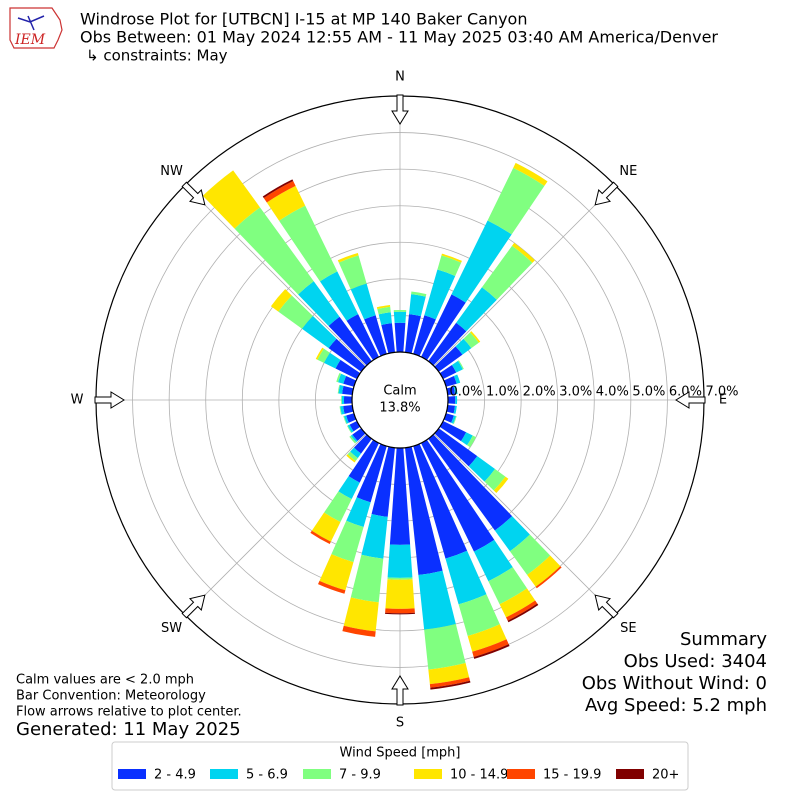  I want to click on summary-line: Summary, so click(723, 639).